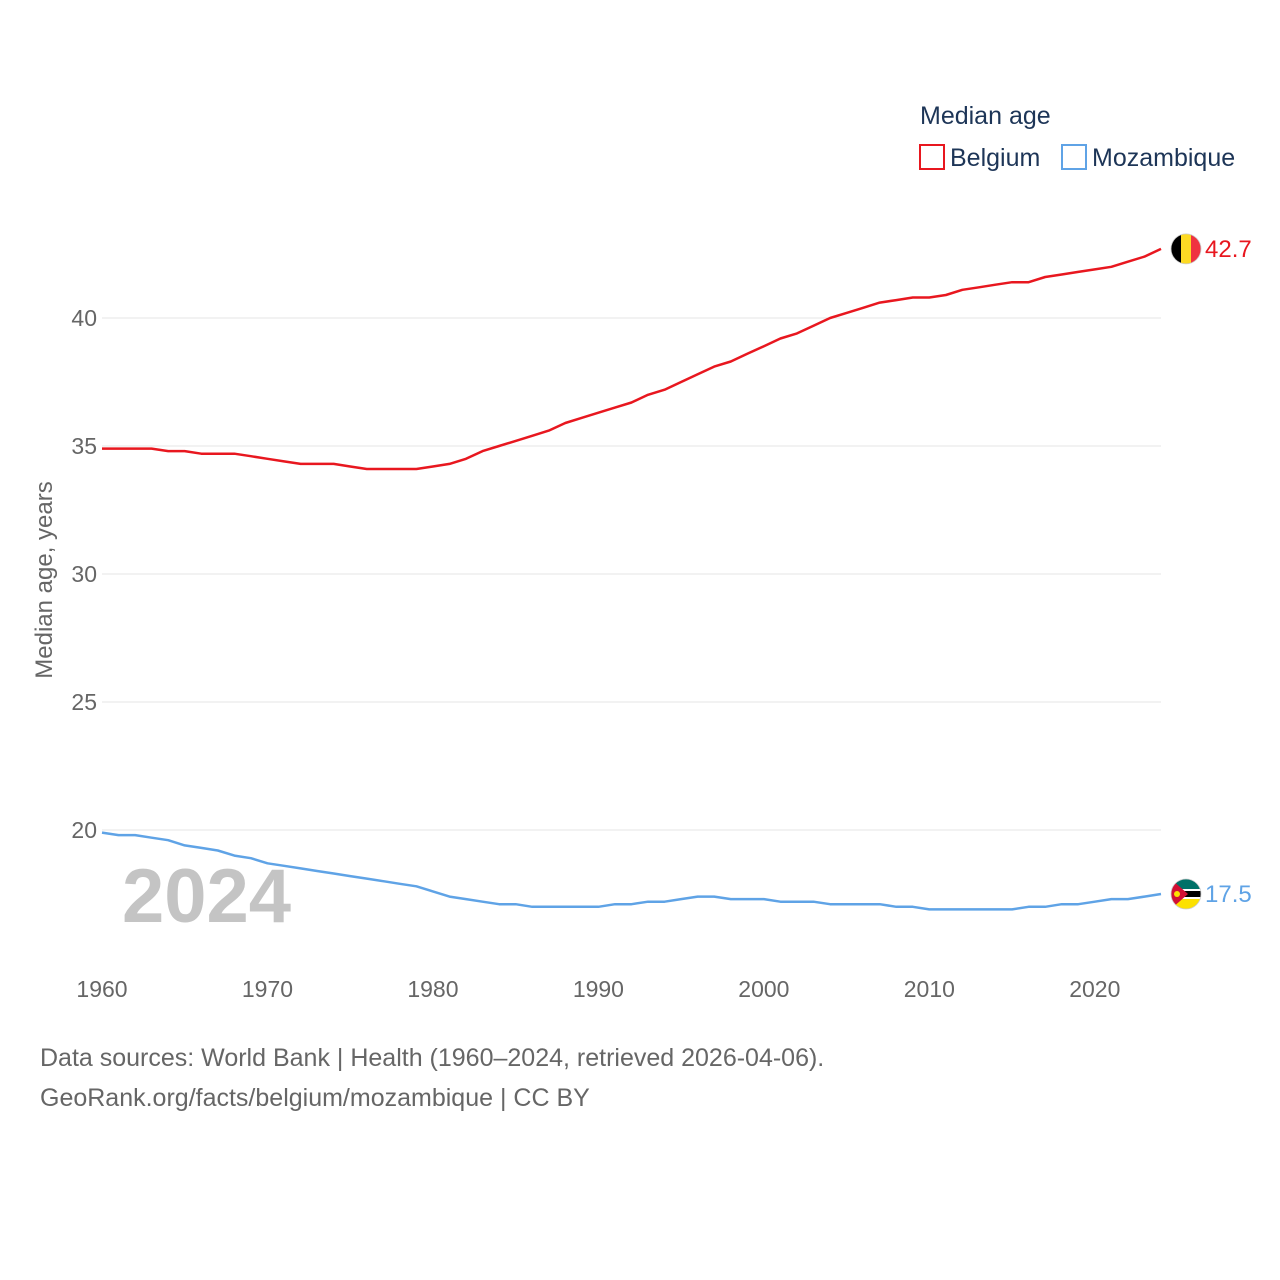  I want to click on mozambique-flag-icon, so click(1186, 894).